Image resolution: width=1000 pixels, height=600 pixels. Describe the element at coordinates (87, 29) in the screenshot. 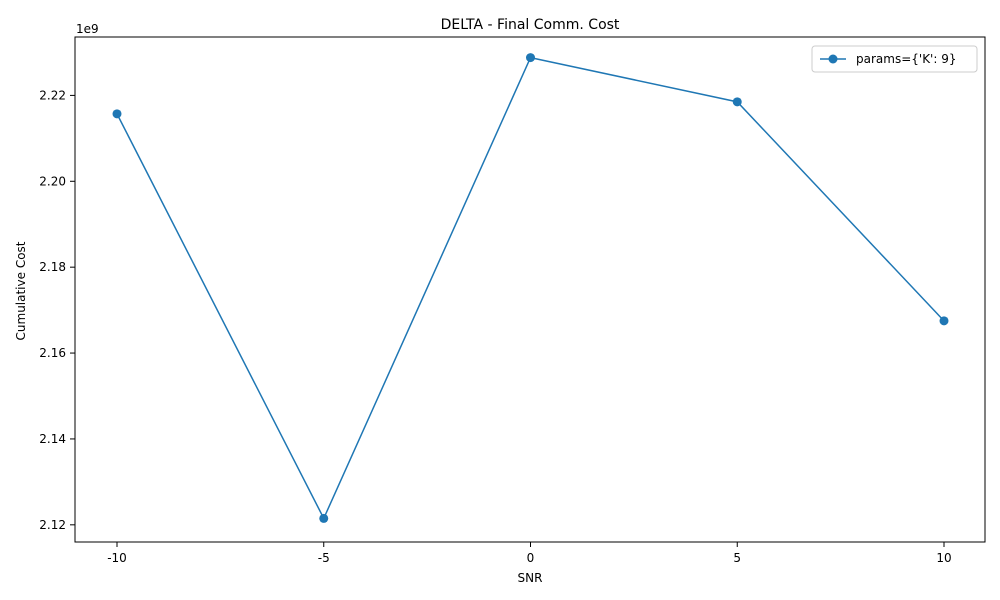

I see `y-offset-label: 1e9` at that location.